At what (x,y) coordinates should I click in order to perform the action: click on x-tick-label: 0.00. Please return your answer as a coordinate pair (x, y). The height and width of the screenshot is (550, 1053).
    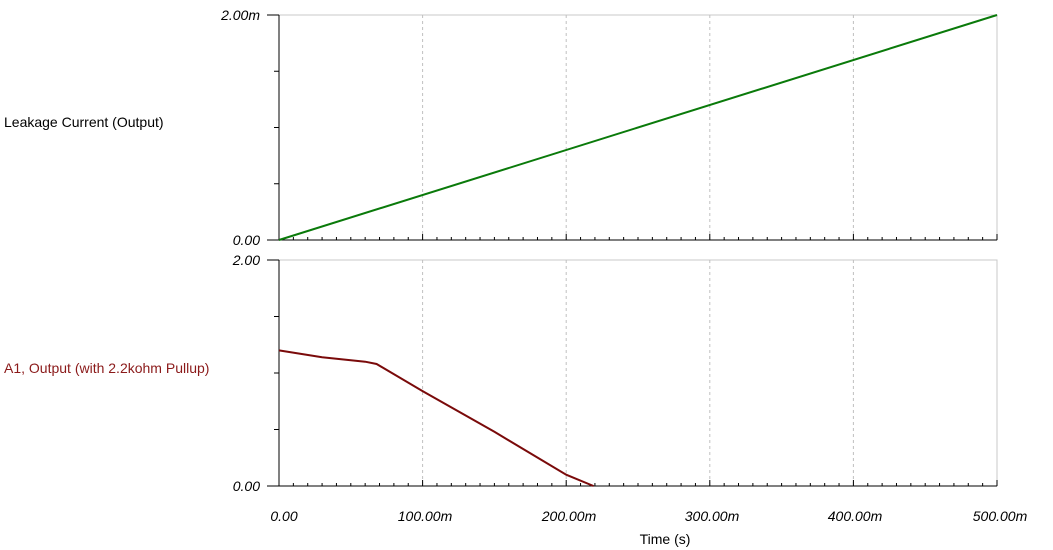
    Looking at the image, I should click on (283, 516).